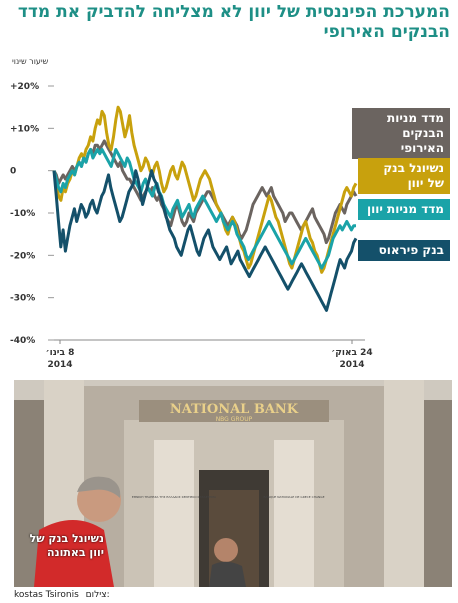 The height and width of the screenshot is (603, 458). I want to click on x-tick-label: 24 באוק׳, so click(351, 353).